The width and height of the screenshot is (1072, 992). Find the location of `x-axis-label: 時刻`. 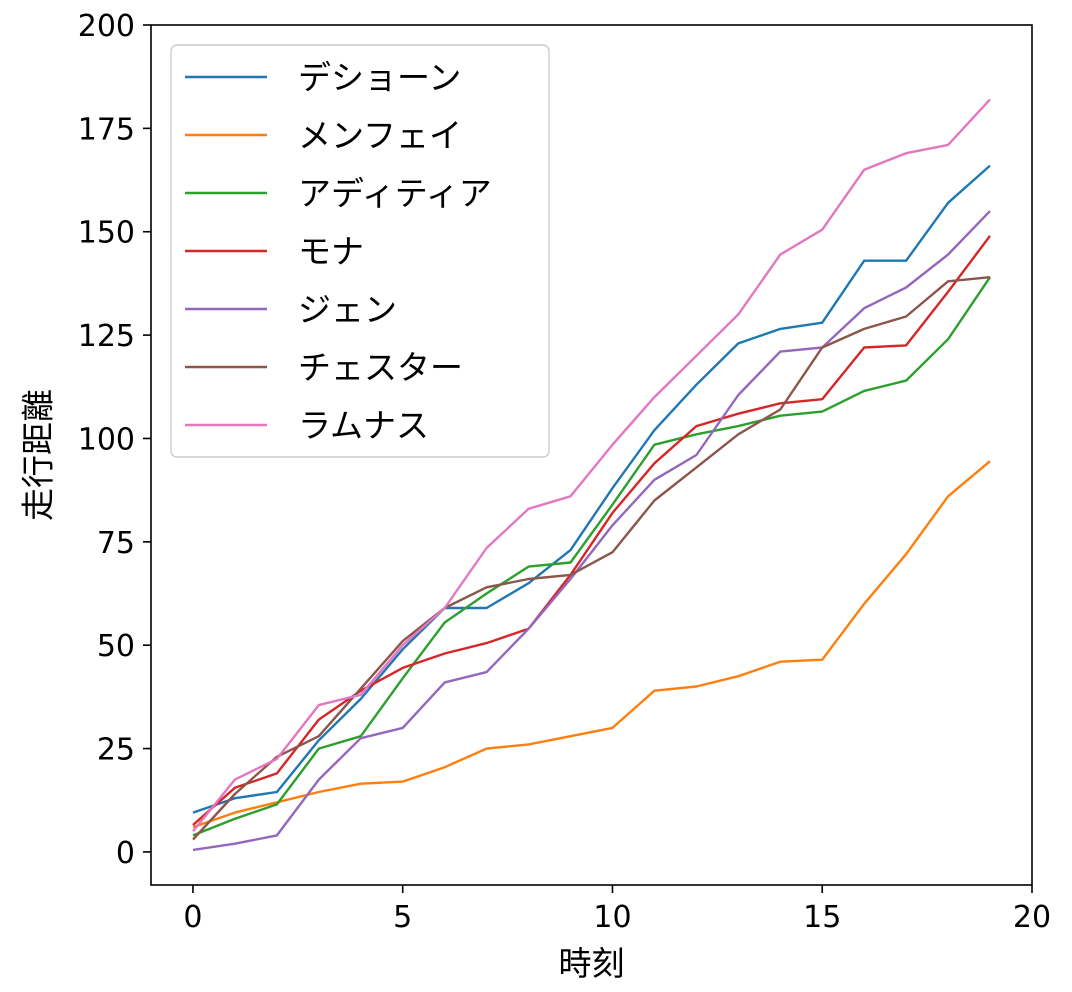

x-axis-label: 時刻 is located at coordinates (592, 963).